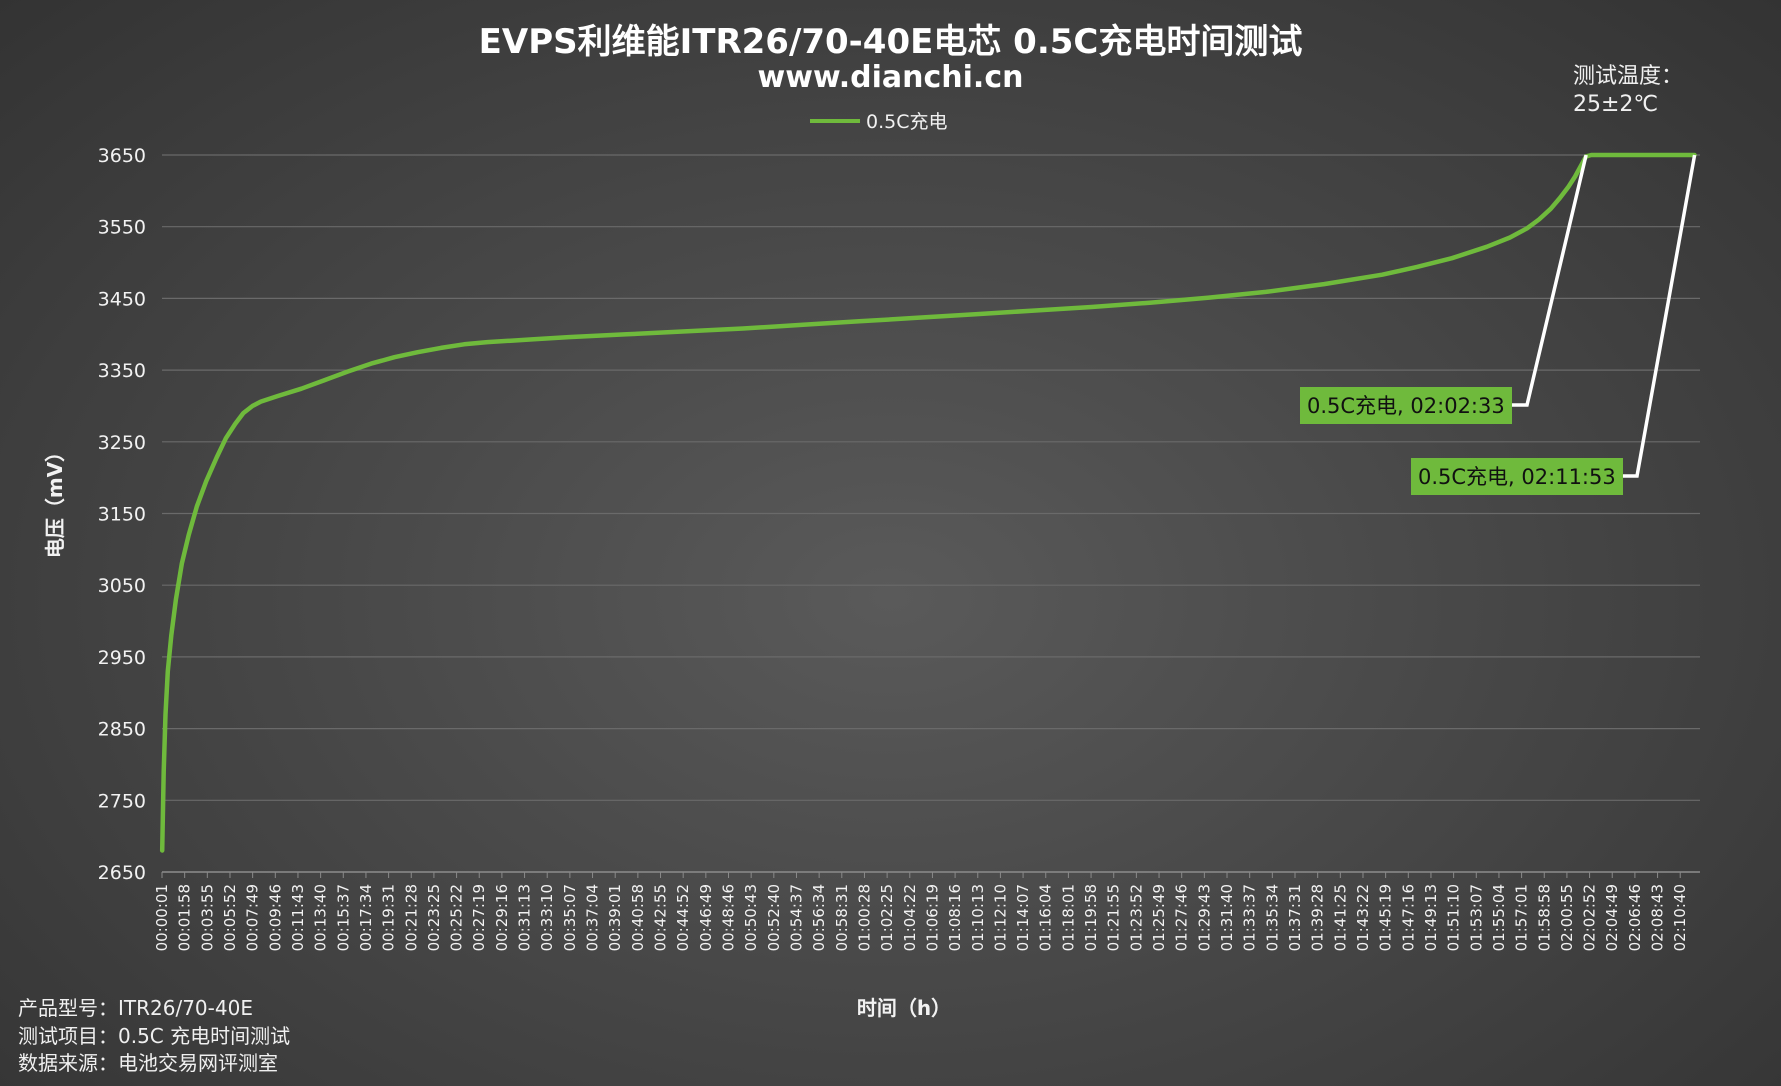 Image resolution: width=1781 pixels, height=1086 pixels. Describe the element at coordinates (638, 917) in the screenshot. I see `x-tick-label: 00:40:58` at that location.